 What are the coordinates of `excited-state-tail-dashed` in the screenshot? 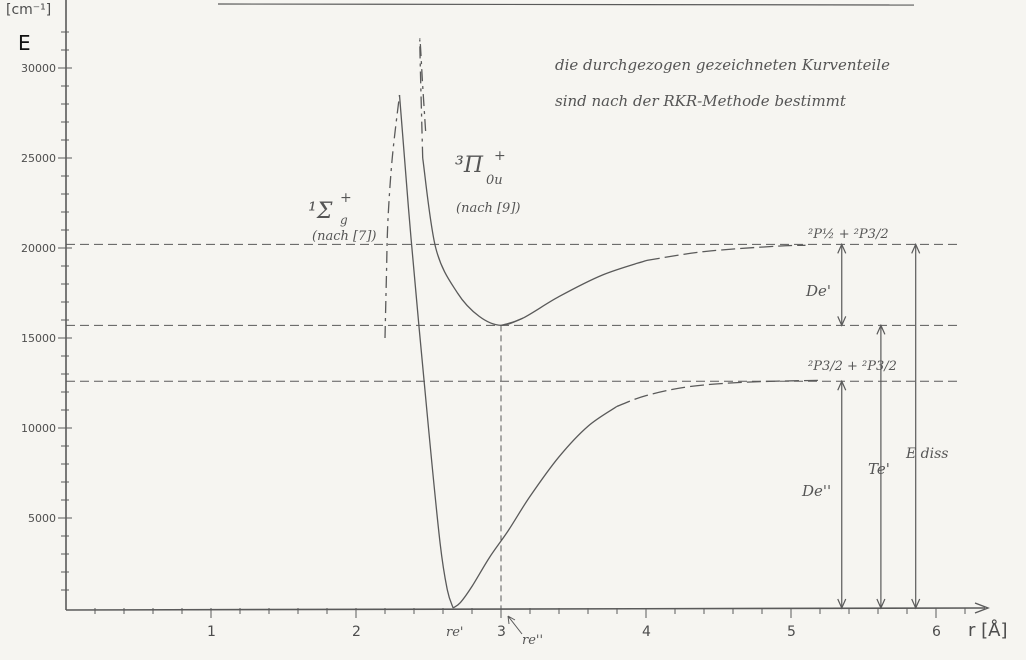 It's located at (725, 253).